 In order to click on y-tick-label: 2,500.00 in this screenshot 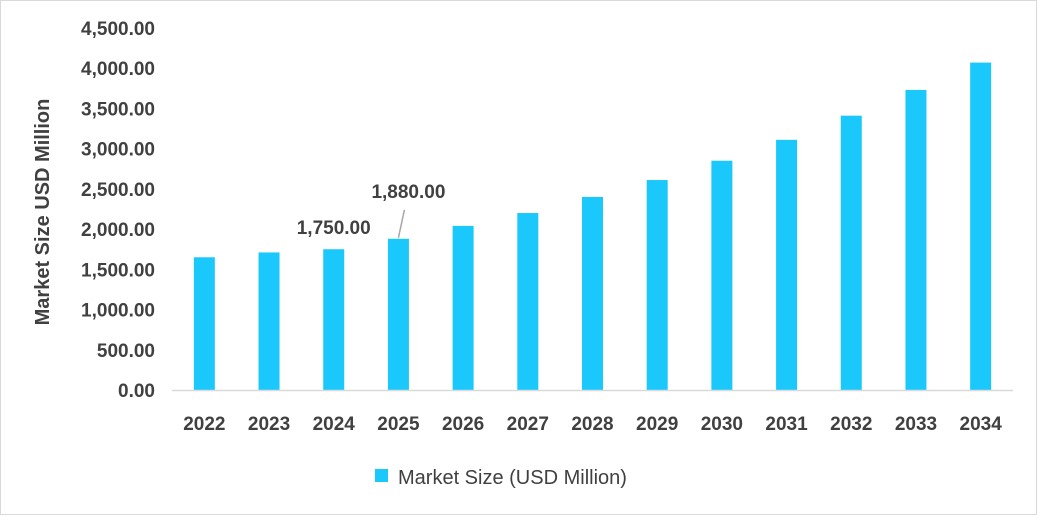, I will do `click(118, 190)`.